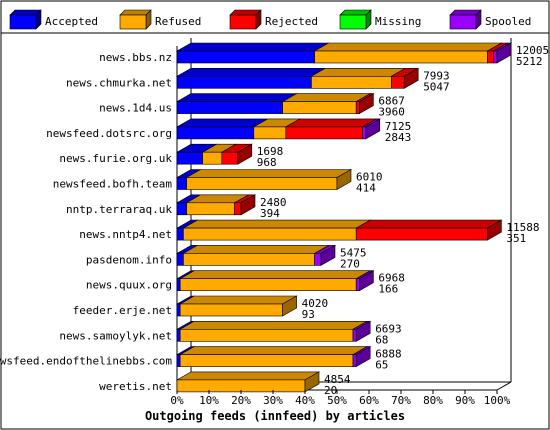 The image size is (550, 430). What do you see at coordinates (429, 224) in the screenshot?
I see `bar-top-rejected` at bounding box center [429, 224].